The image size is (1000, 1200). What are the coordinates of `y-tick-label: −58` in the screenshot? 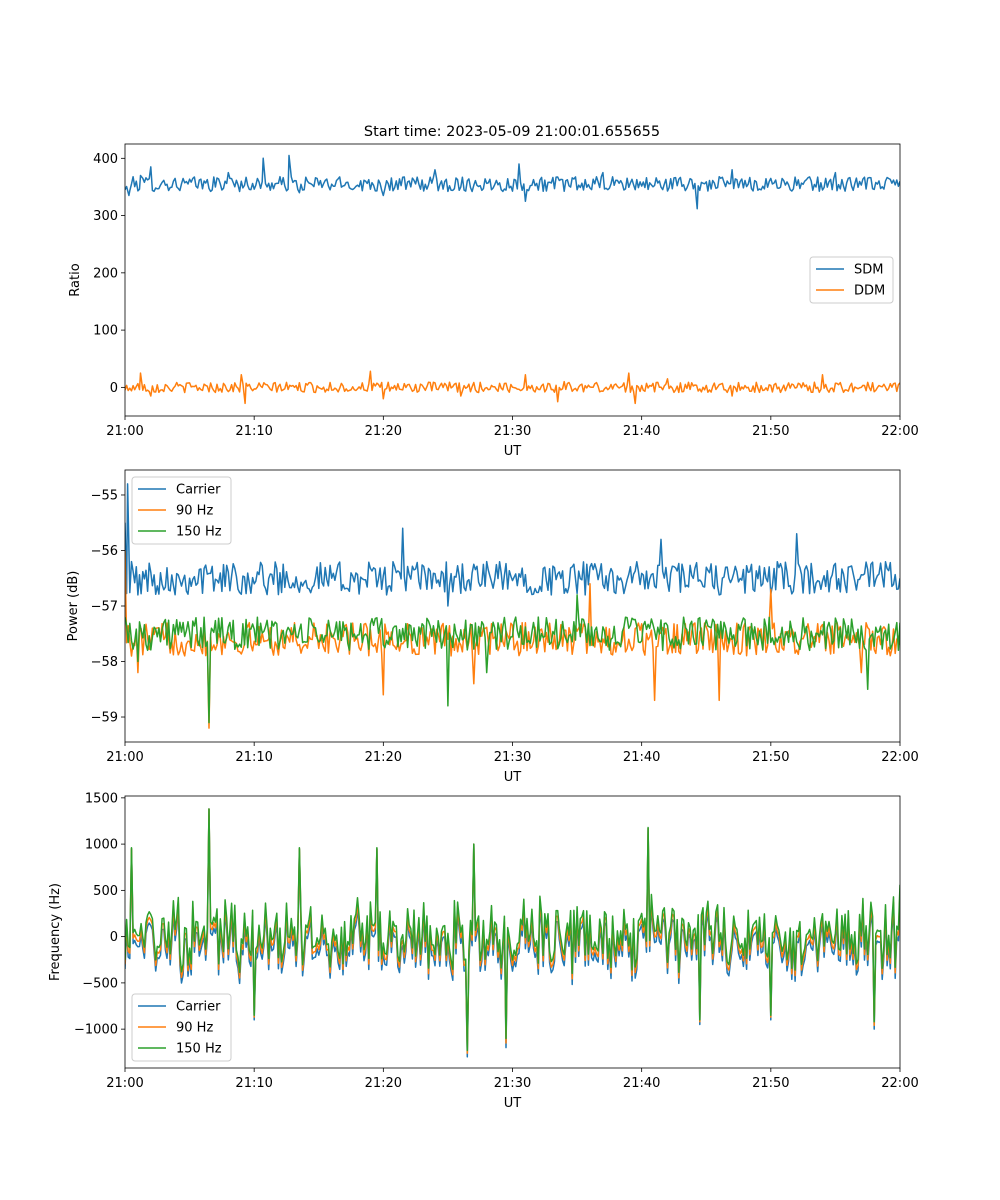 It's located at (104, 662).